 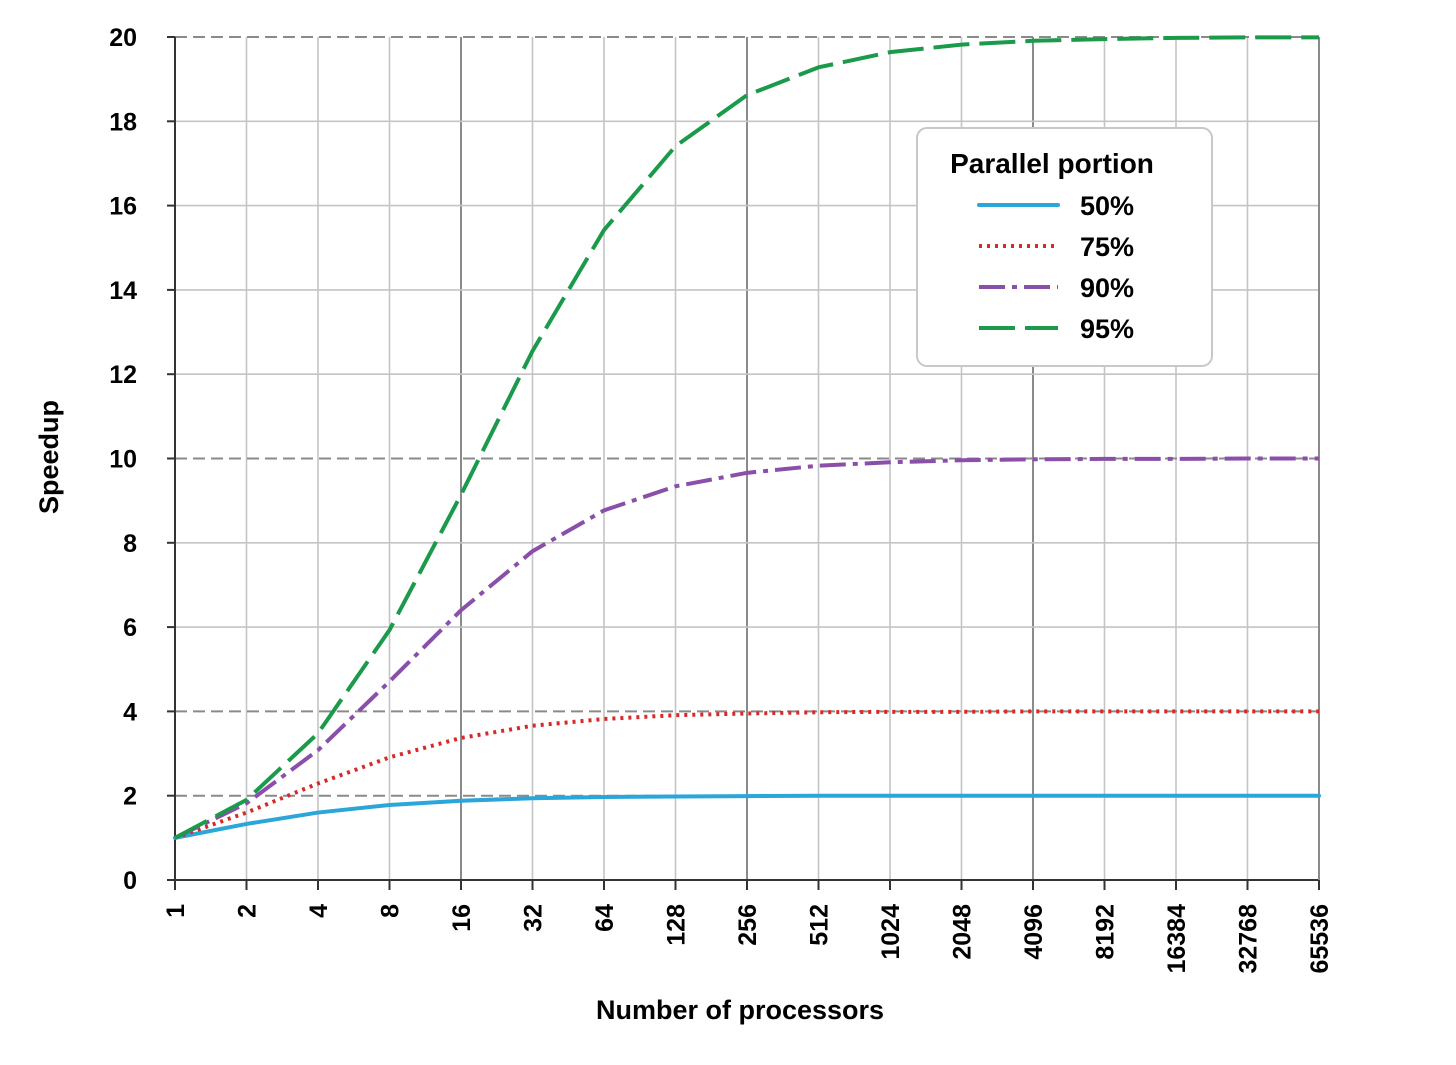 What do you see at coordinates (123, 460) in the screenshot?
I see `y-tick-label: 10` at bounding box center [123, 460].